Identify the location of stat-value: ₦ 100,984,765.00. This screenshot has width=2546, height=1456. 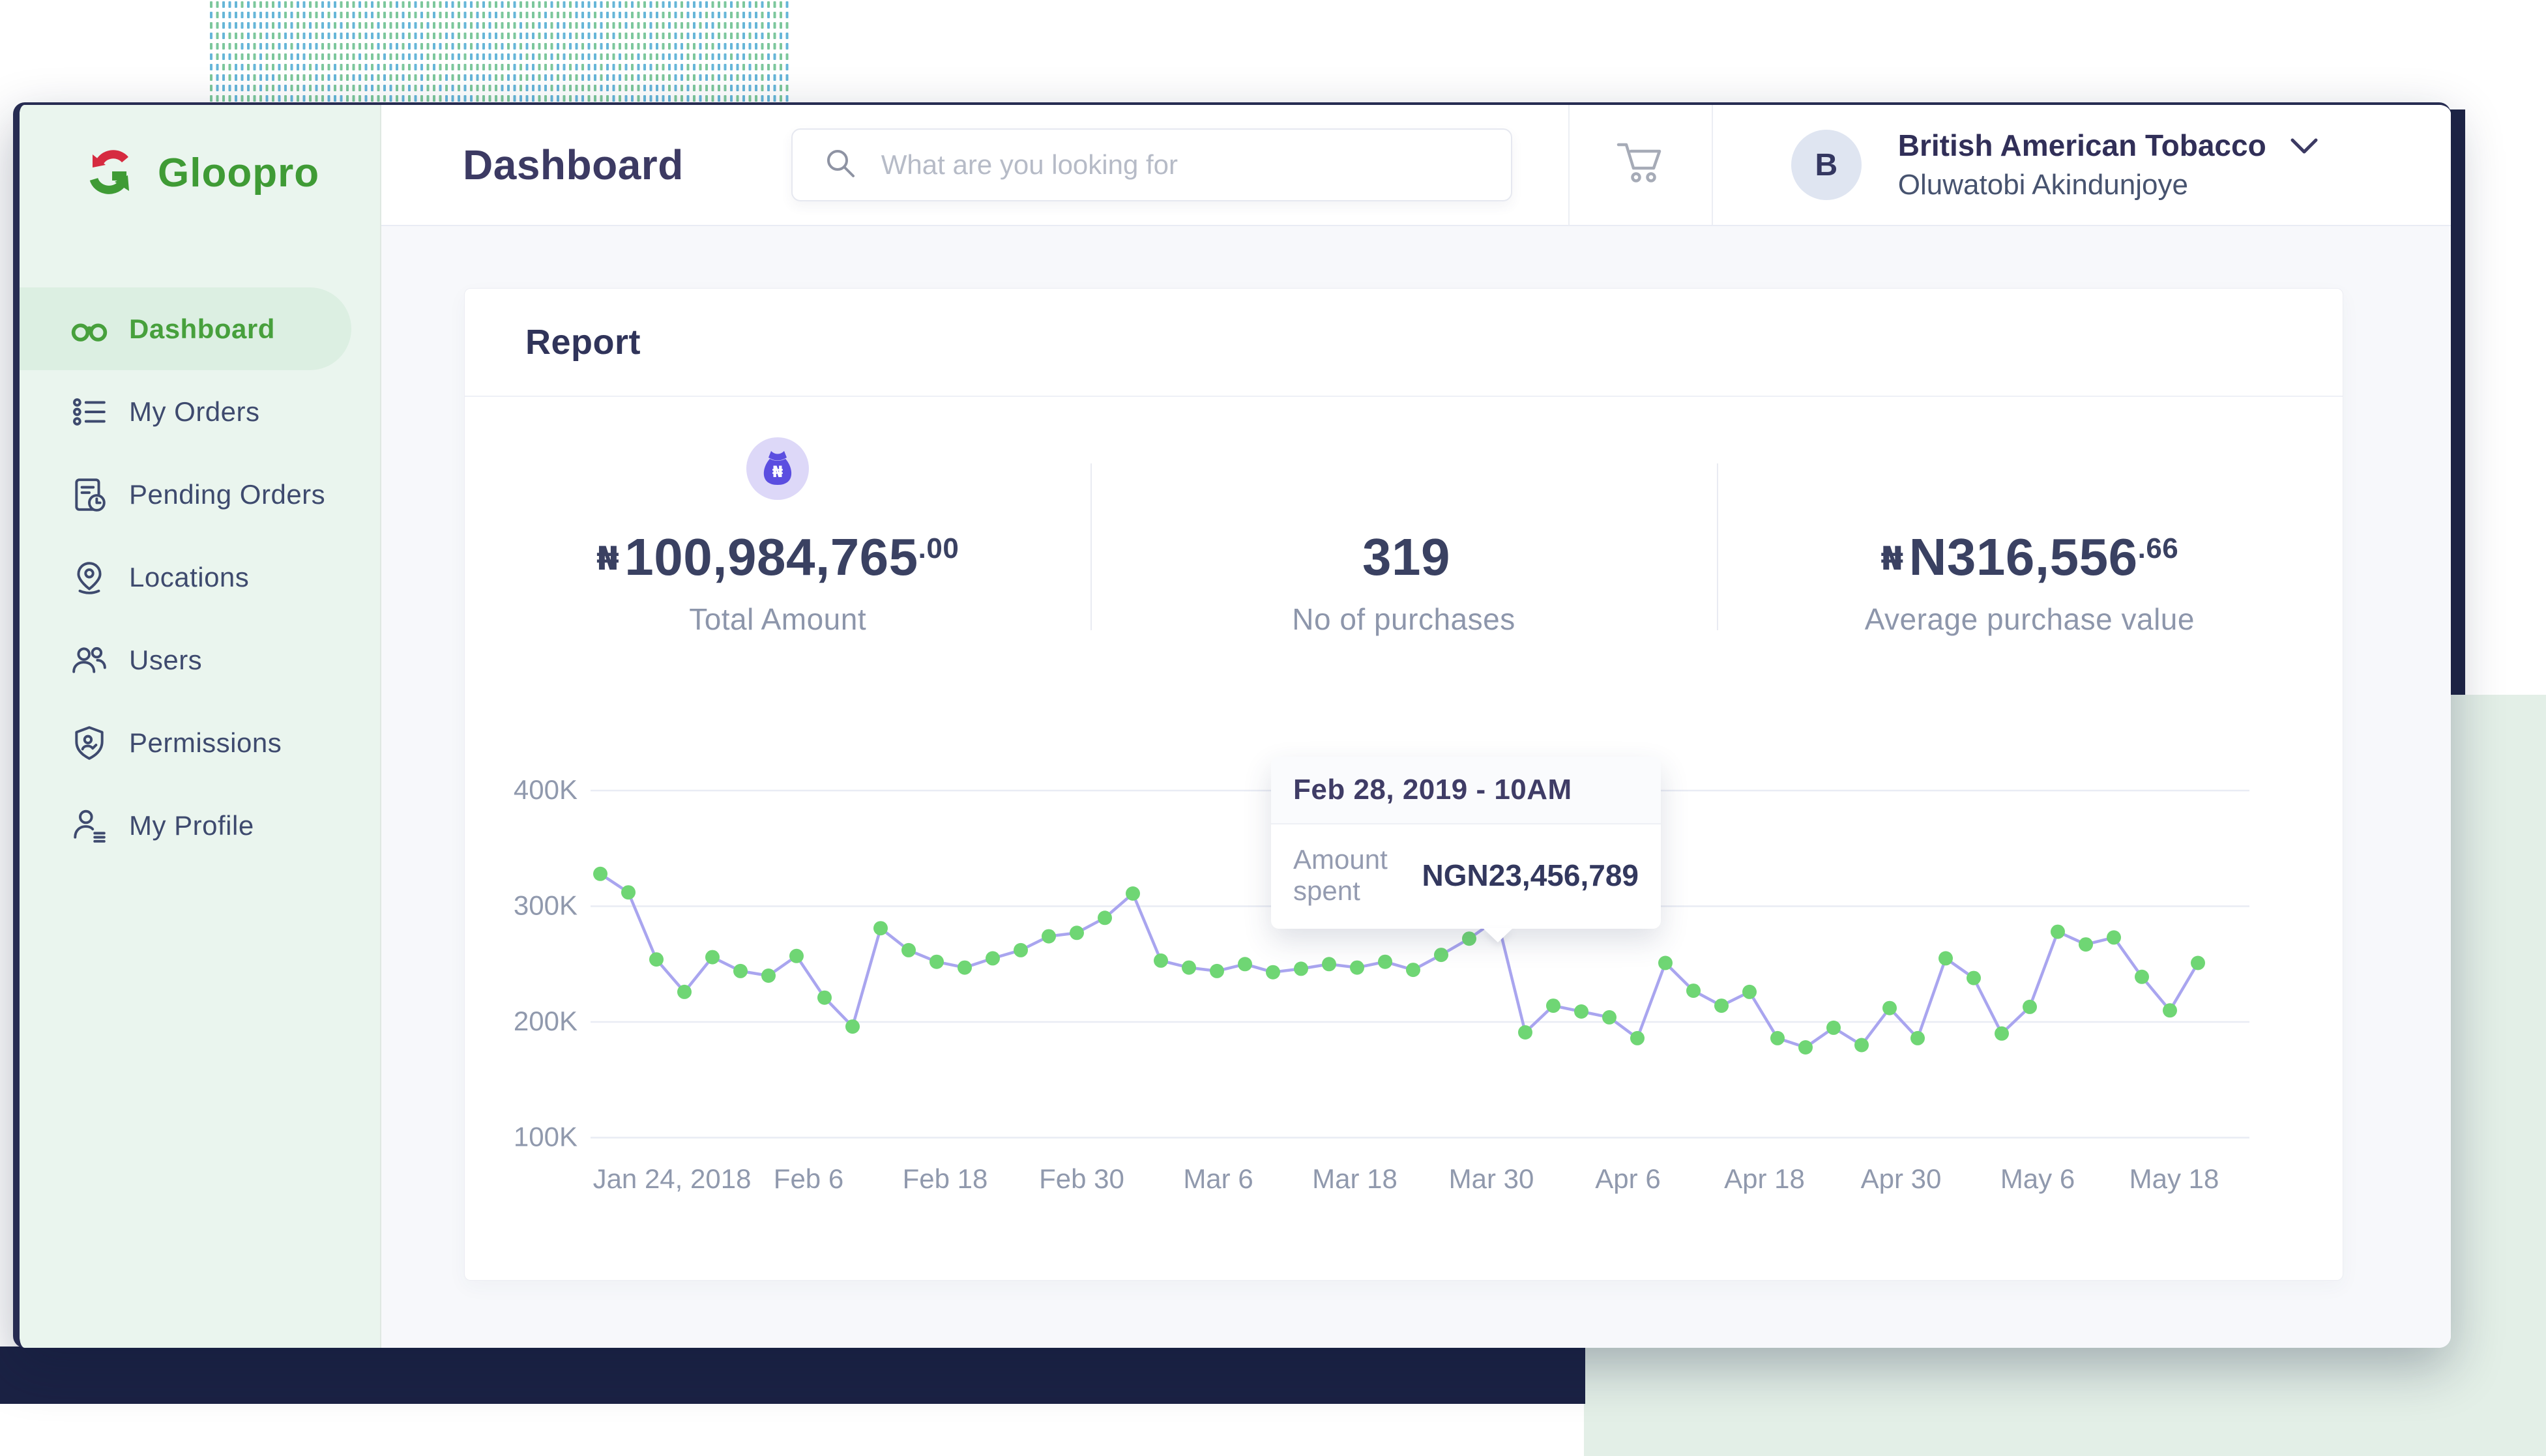
(777, 557).